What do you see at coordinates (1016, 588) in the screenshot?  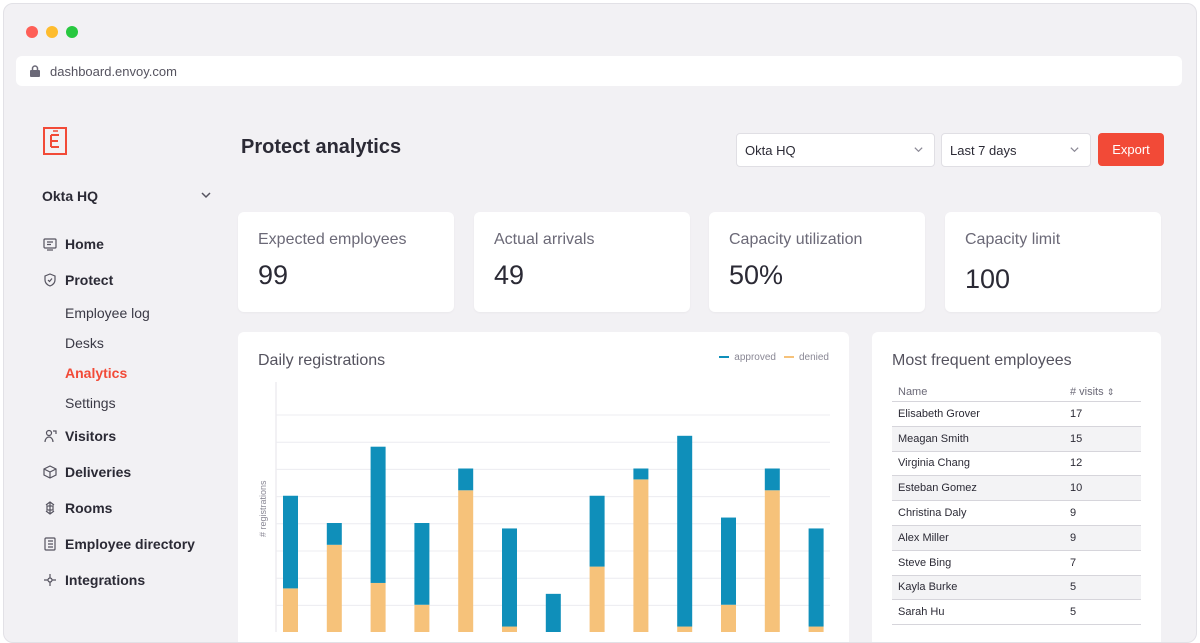 I see `table-row: Kayla Burke 5` at bounding box center [1016, 588].